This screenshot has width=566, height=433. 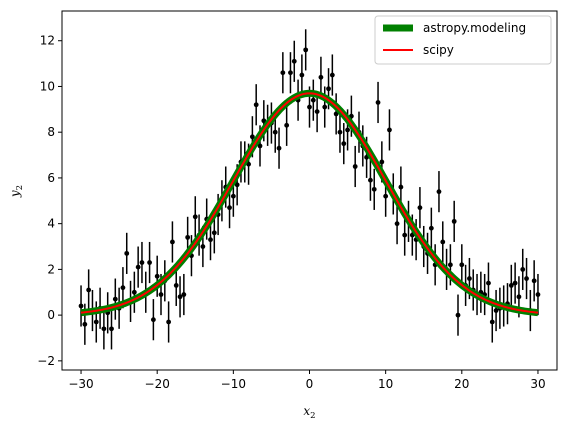 I want to click on x-tick-label: 0, so click(x=310, y=384).